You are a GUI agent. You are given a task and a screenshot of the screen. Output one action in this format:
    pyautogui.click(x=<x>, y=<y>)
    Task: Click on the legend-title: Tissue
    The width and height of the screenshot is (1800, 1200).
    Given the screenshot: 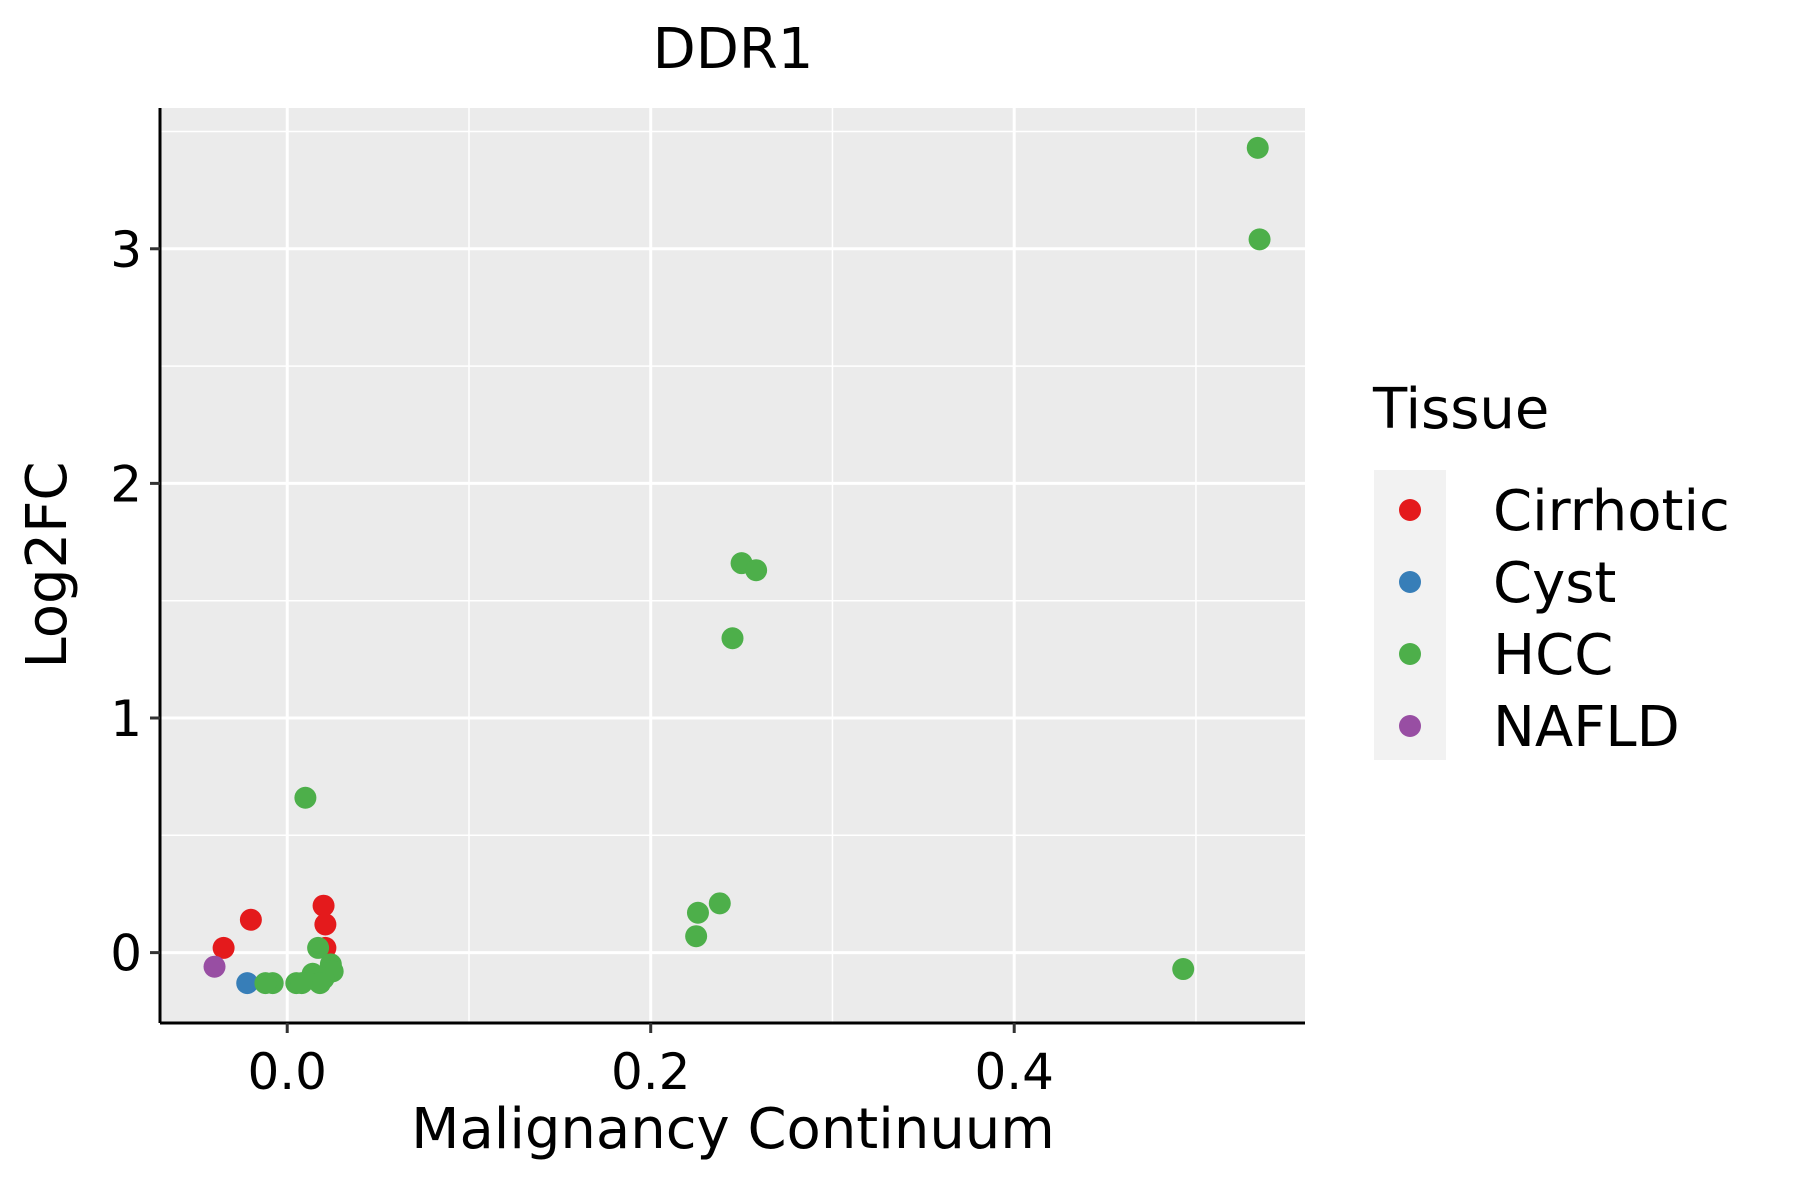 What is the action you would take?
    pyautogui.click(x=1460, y=409)
    